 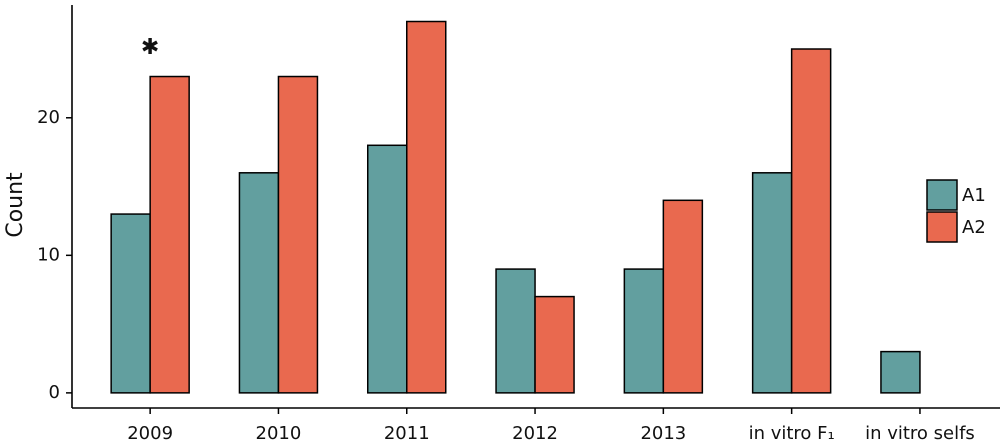 I want to click on x-tick-label: in vitro selfs, so click(x=920, y=433).